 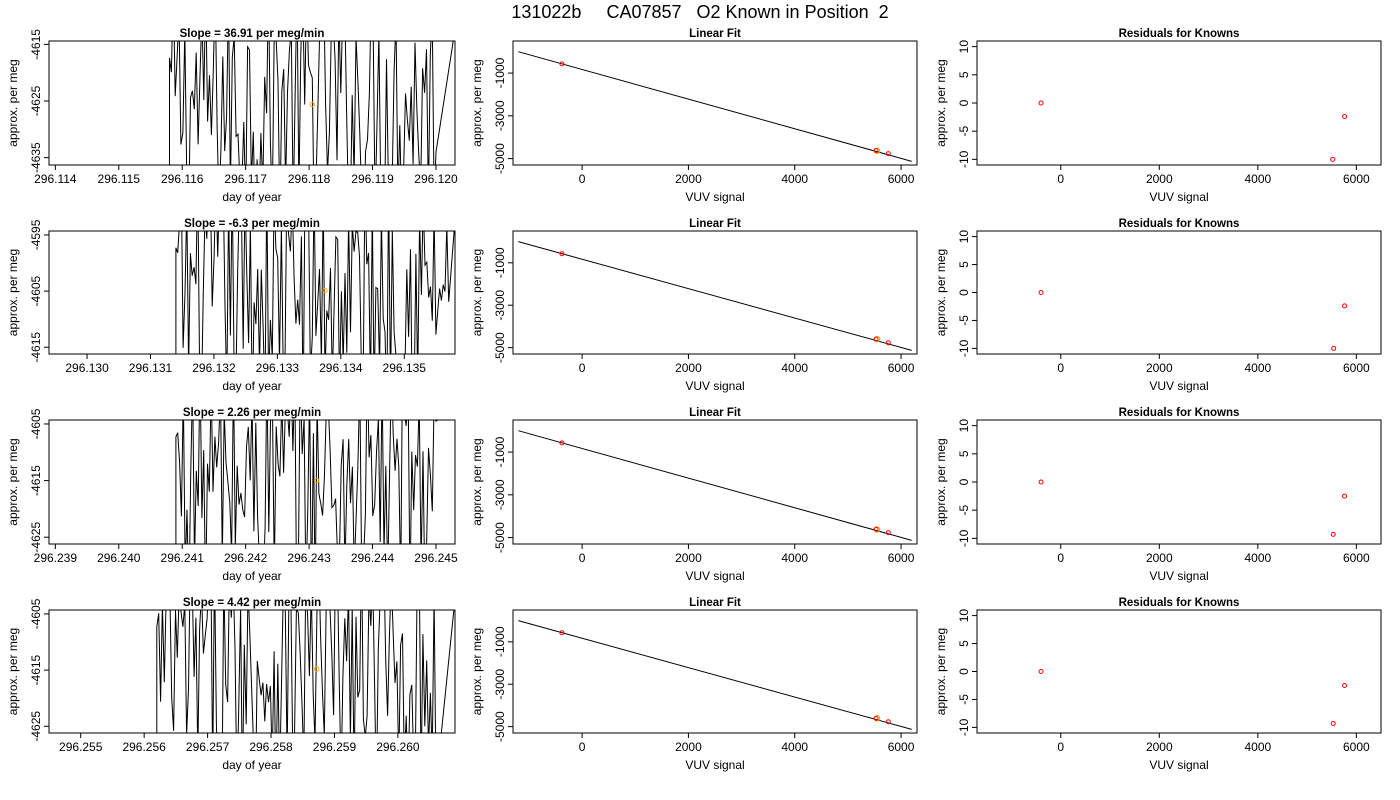 What do you see at coordinates (500, 641) in the screenshot?
I see `y-tick-label: -1000` at bounding box center [500, 641].